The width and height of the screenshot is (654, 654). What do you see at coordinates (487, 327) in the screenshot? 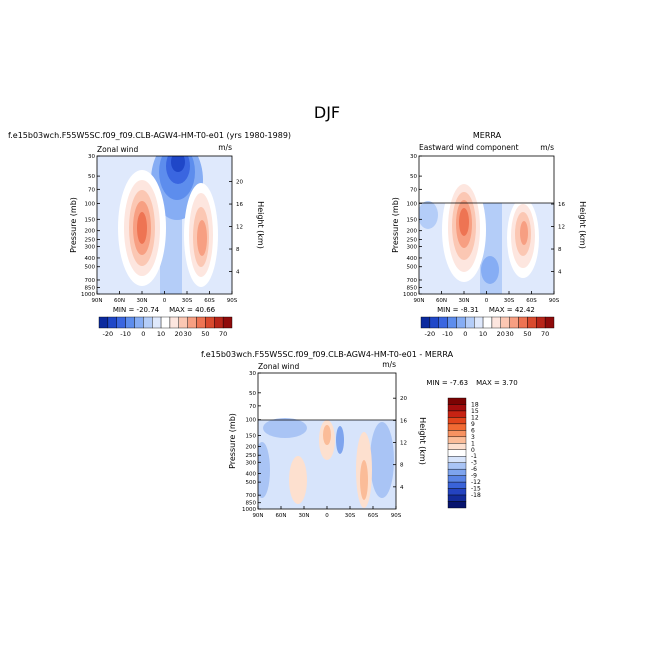
I see `obs-colorbar: -20 -10 0 10 20 30 50 70` at bounding box center [487, 327].